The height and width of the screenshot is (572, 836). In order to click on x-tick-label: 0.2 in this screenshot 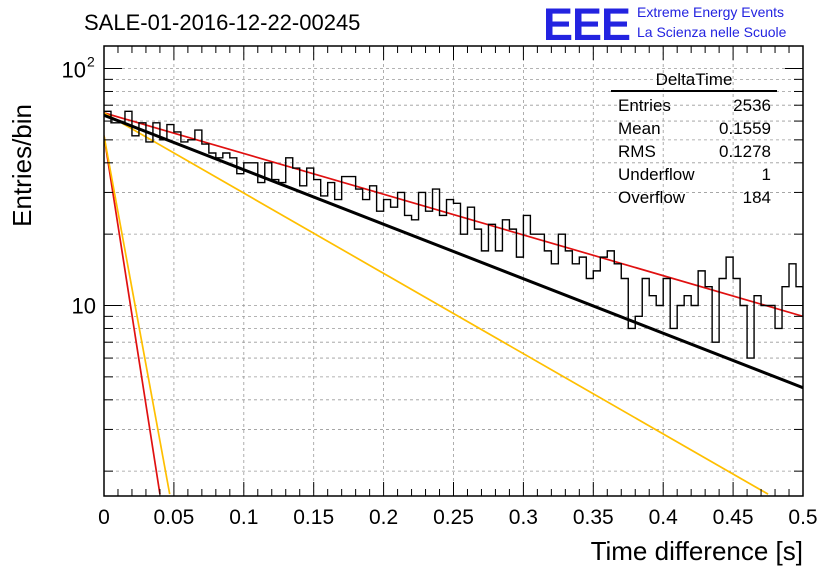, I will do `click(383, 517)`.